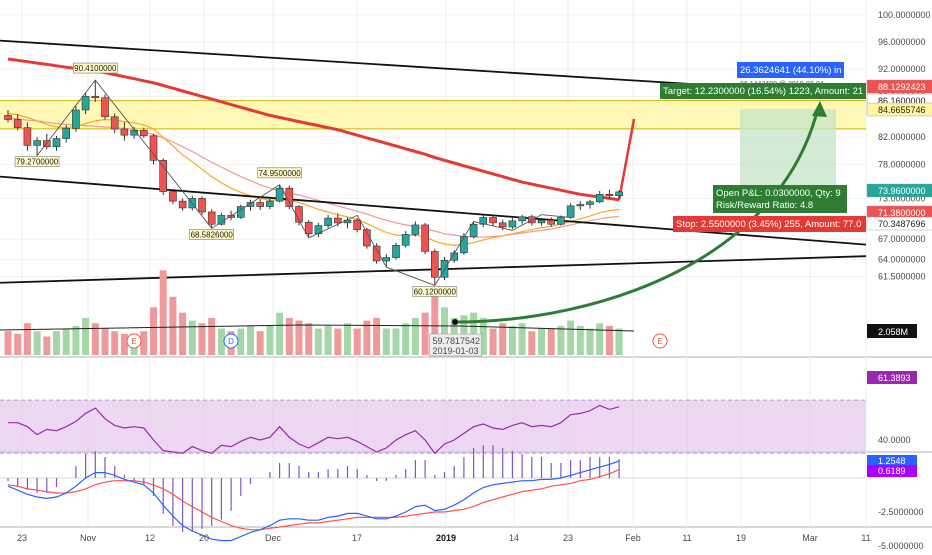  I want to click on rsi-band, so click(433, 427).